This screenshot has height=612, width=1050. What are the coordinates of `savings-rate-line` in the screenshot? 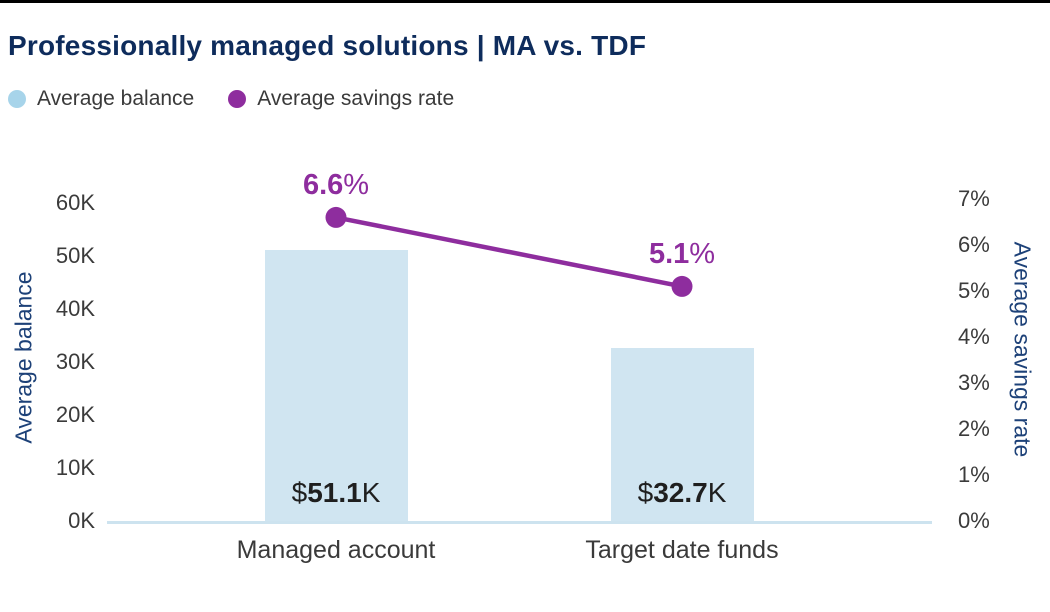 It's located at (509, 252).